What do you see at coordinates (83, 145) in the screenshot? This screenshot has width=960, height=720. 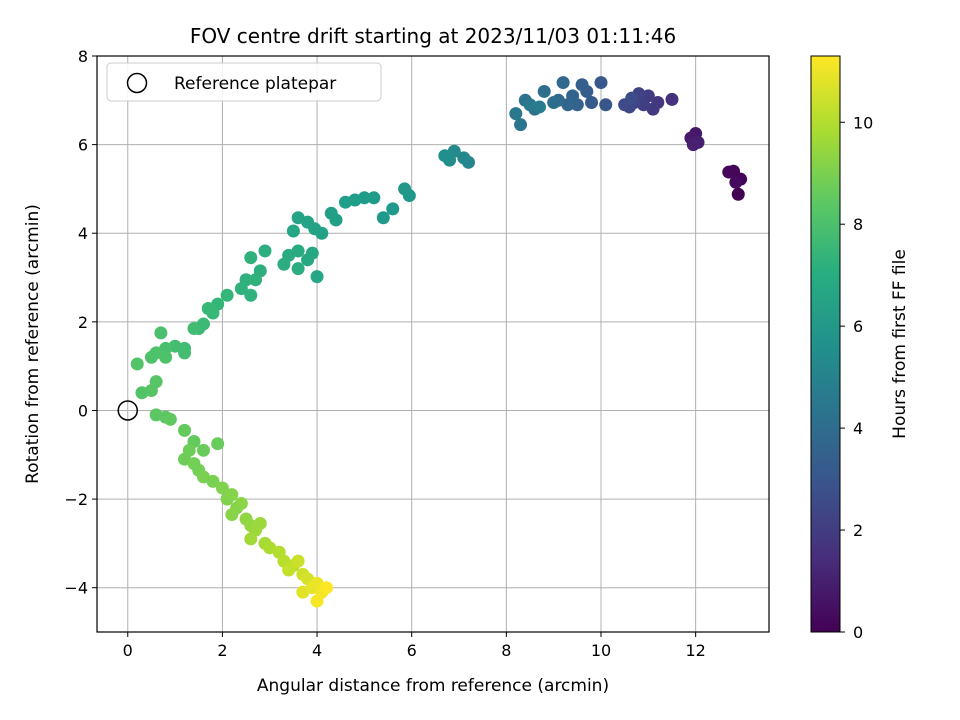 I see `y-tick-label: 6` at bounding box center [83, 145].